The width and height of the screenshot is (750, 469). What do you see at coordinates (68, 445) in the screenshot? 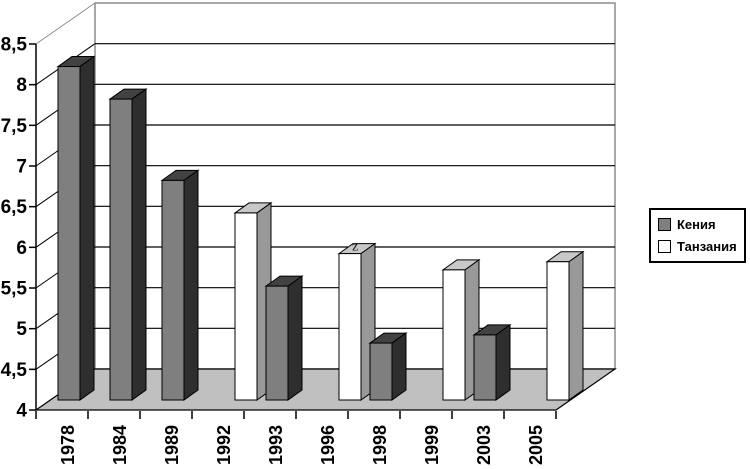
I see `x-tick-label: 1978` at bounding box center [68, 445].